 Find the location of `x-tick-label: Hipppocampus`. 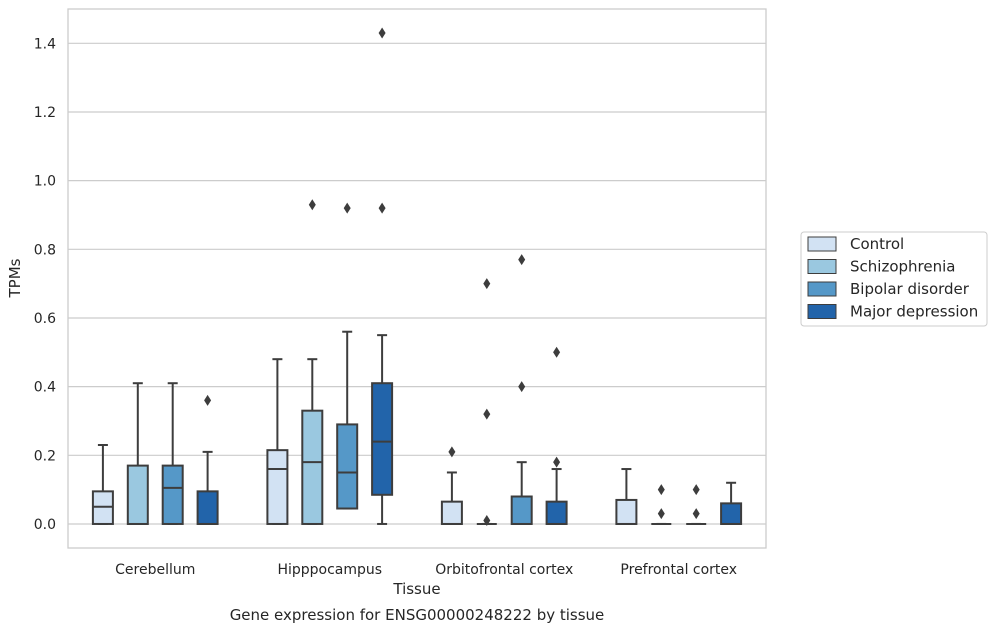

x-tick-label: Hipppocampus is located at coordinates (329, 570).